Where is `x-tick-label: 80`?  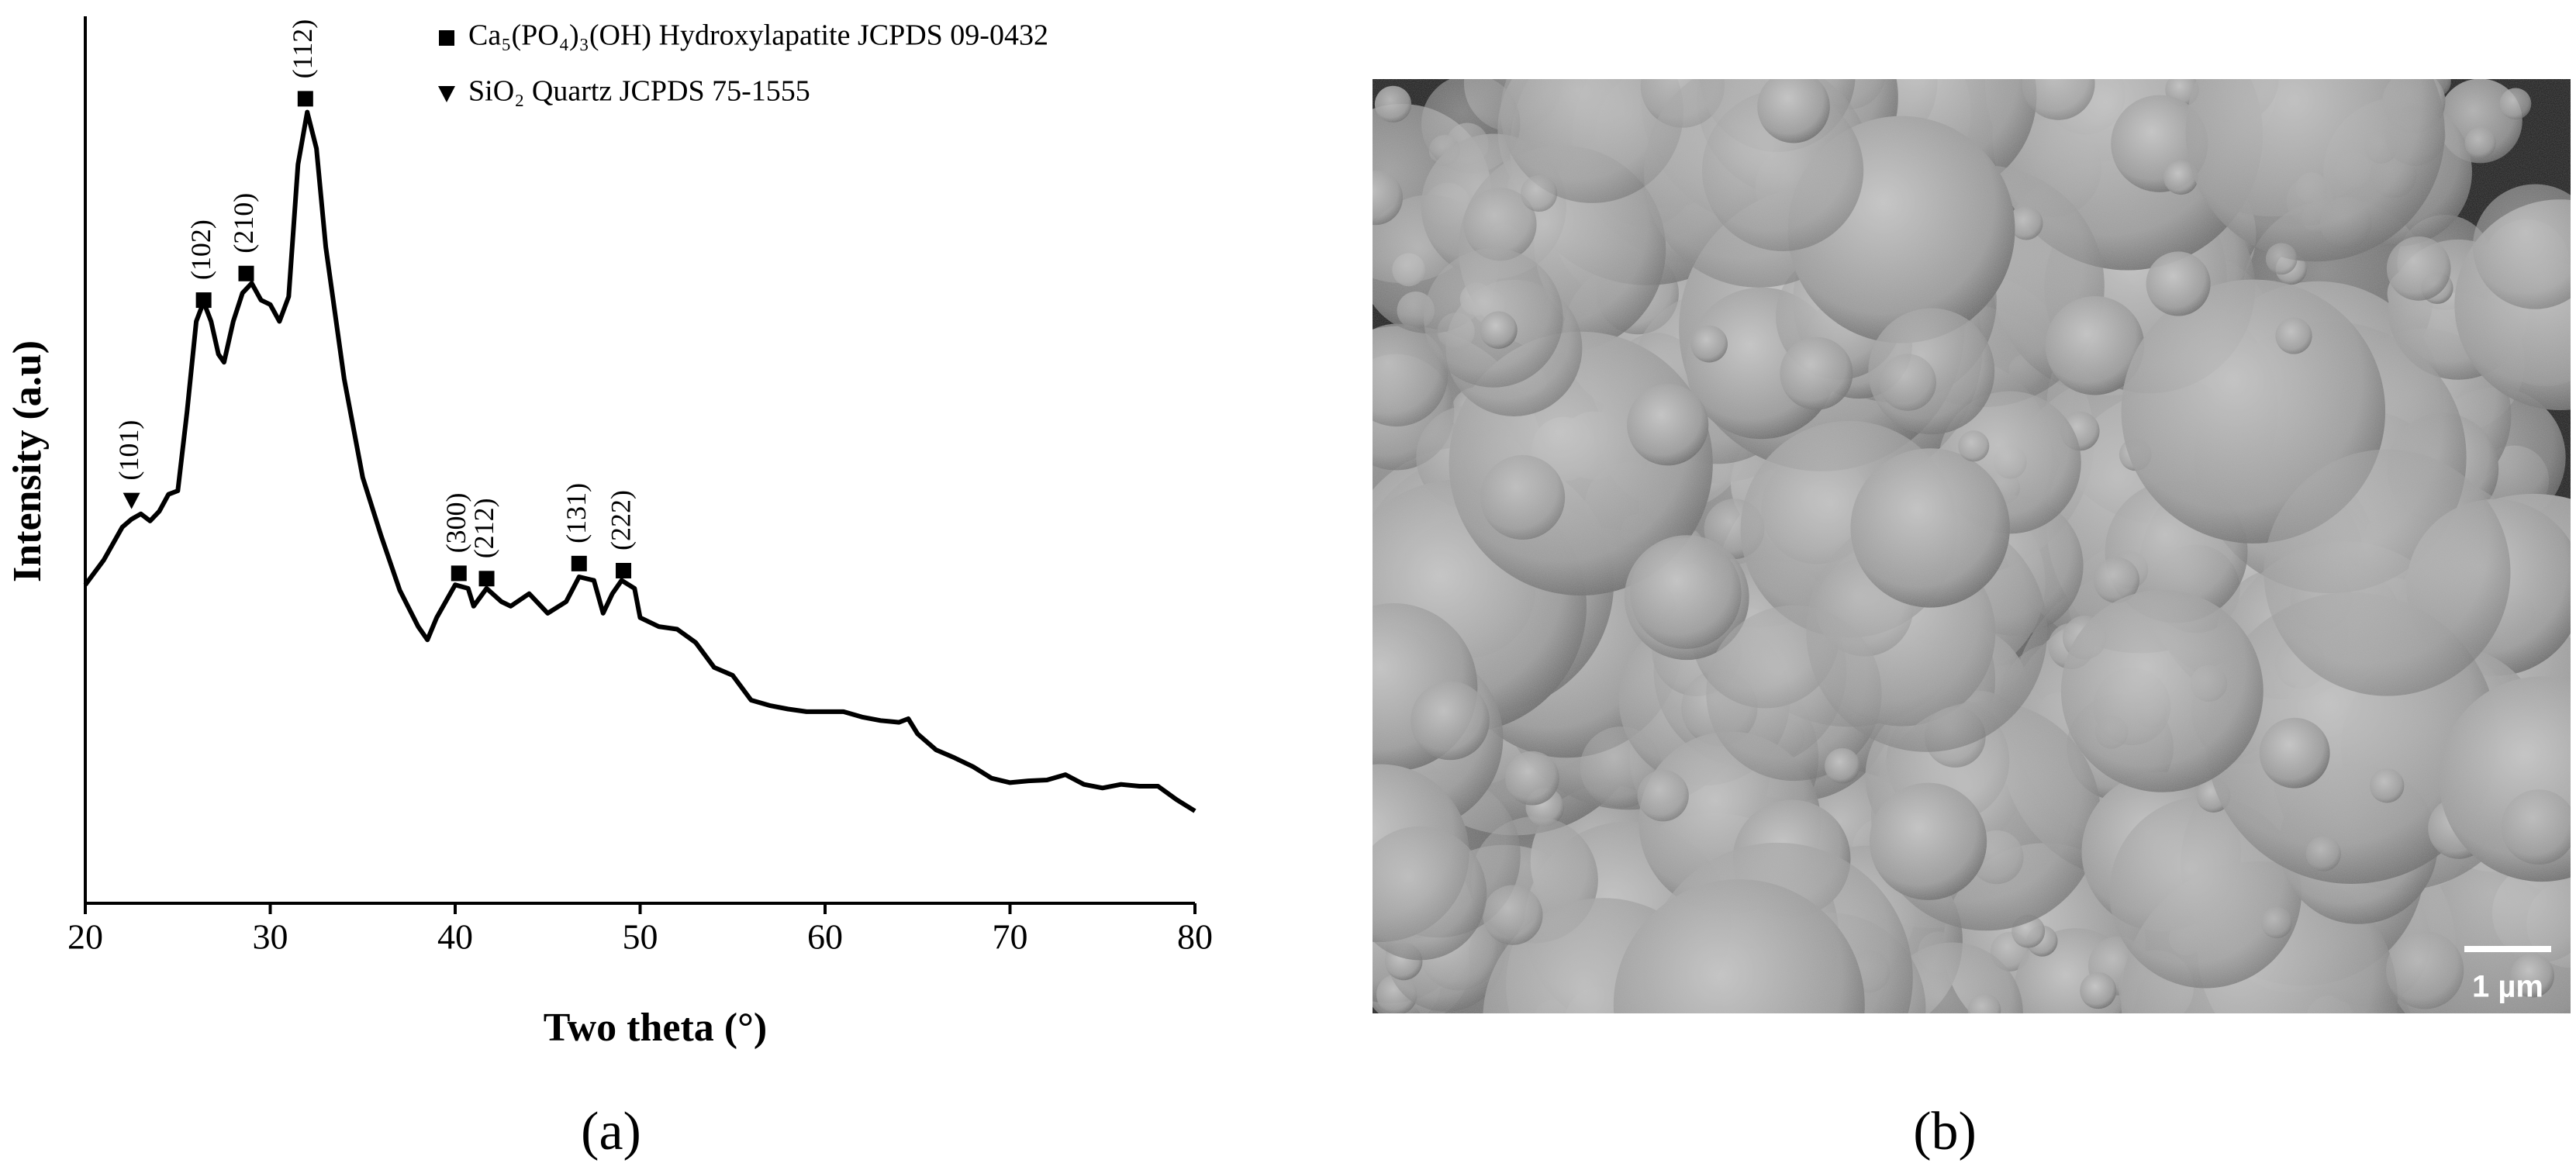 x-tick-label: 80 is located at coordinates (1195, 937).